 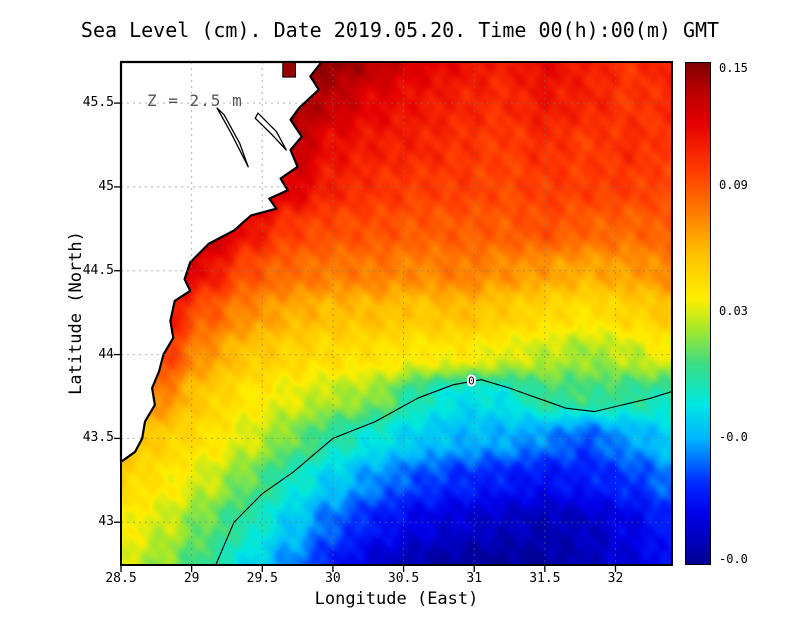 What do you see at coordinates (195, 100) in the screenshot?
I see `depth-annotation: Z = 2.5 m` at bounding box center [195, 100].